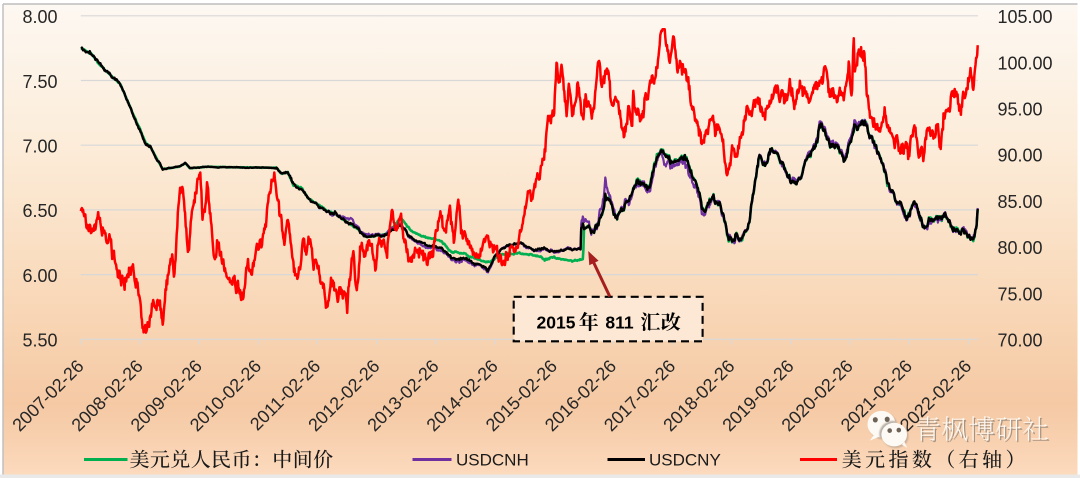 The height and width of the screenshot is (478, 1080). What do you see at coordinates (39, 276) in the screenshot?
I see `svg-text: 6.00` at bounding box center [39, 276].